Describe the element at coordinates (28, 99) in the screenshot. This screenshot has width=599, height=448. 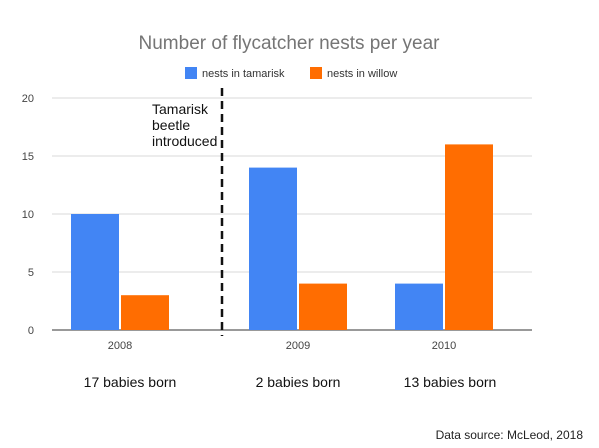
I see `y-tick-label: 20` at that location.